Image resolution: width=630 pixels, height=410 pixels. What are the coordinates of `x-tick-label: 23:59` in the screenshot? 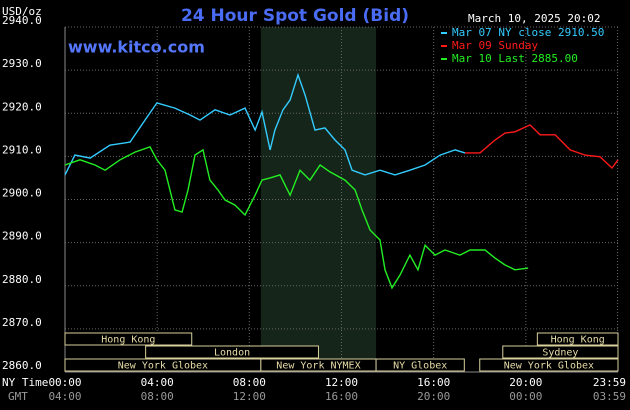 It's located at (609, 382).